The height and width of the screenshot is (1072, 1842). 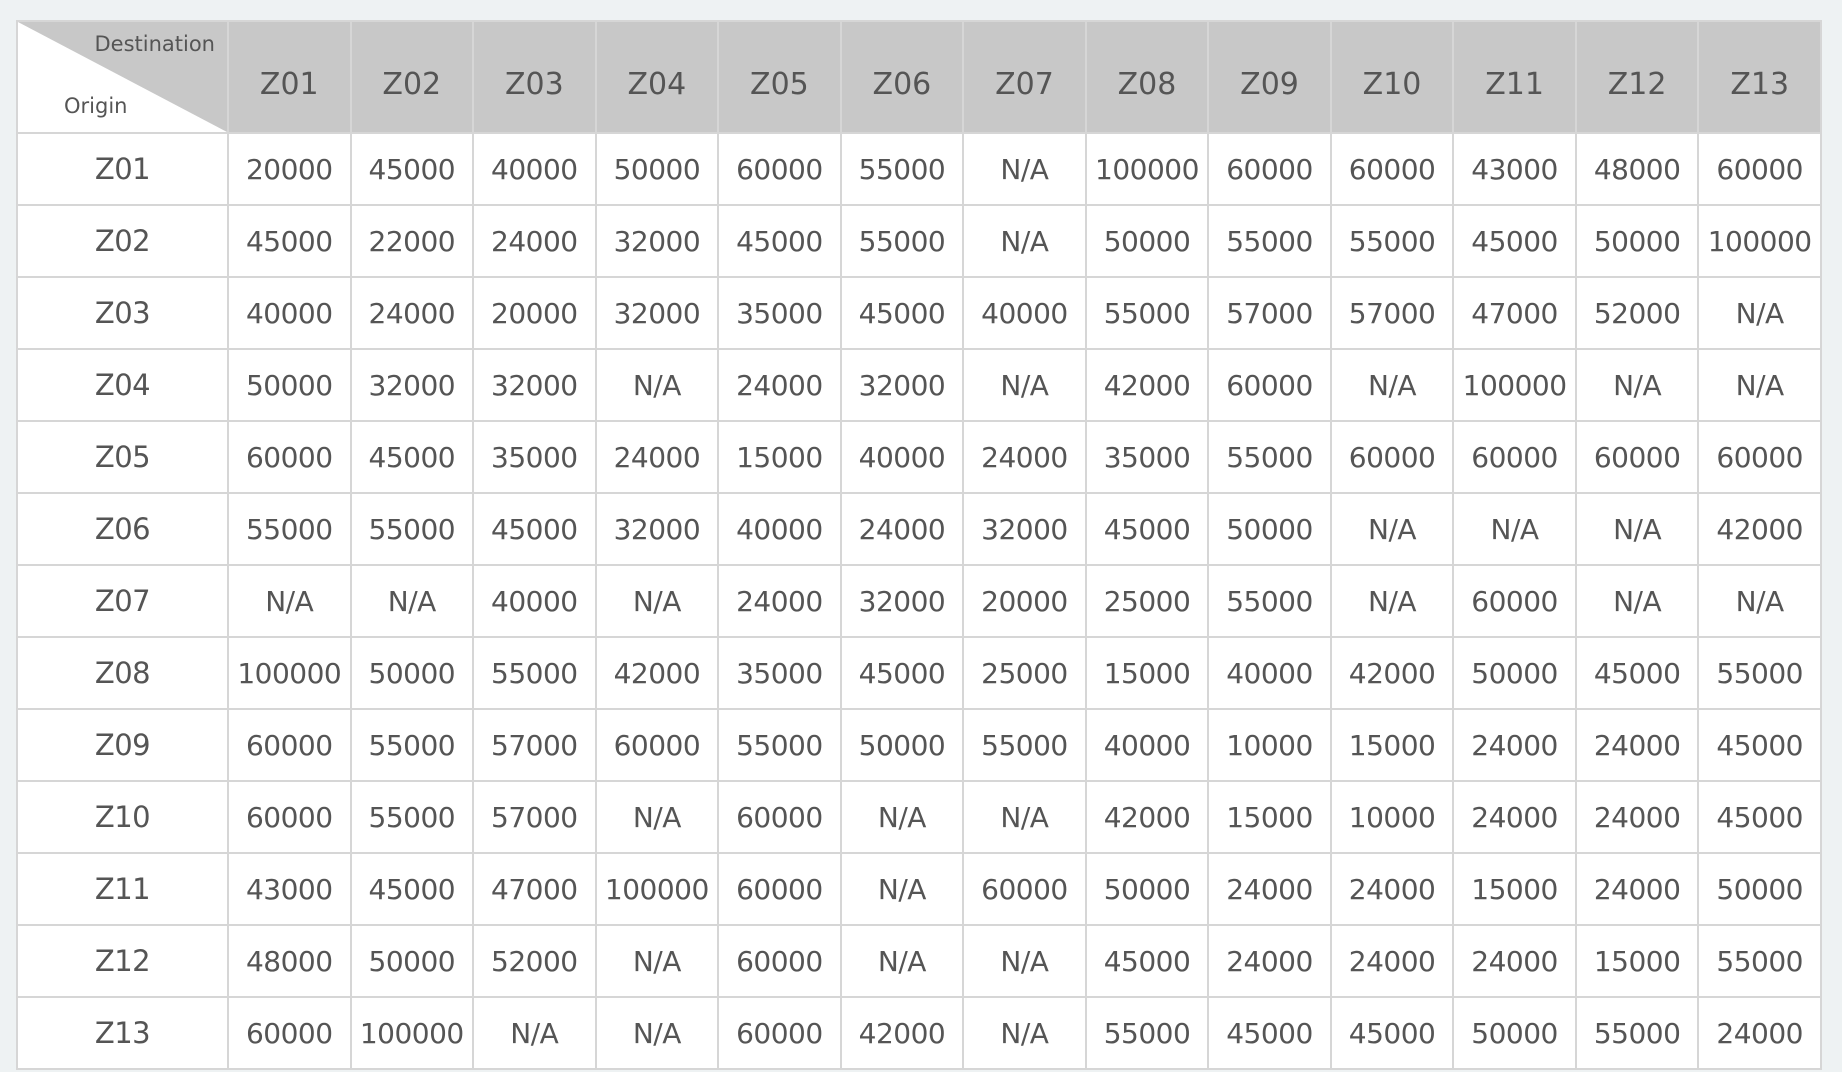 What do you see at coordinates (779, 77) in the screenshot?
I see `column-header-z05: Z05` at bounding box center [779, 77].